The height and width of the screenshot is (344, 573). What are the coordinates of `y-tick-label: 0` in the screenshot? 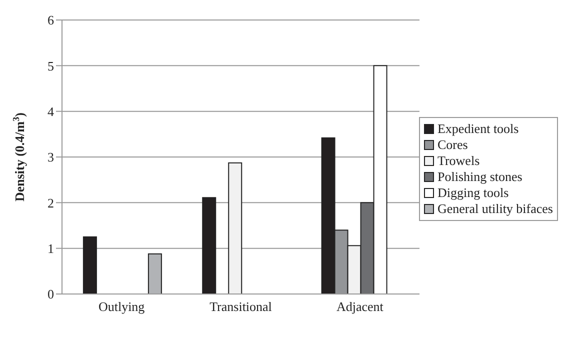 It's located at (51, 294).